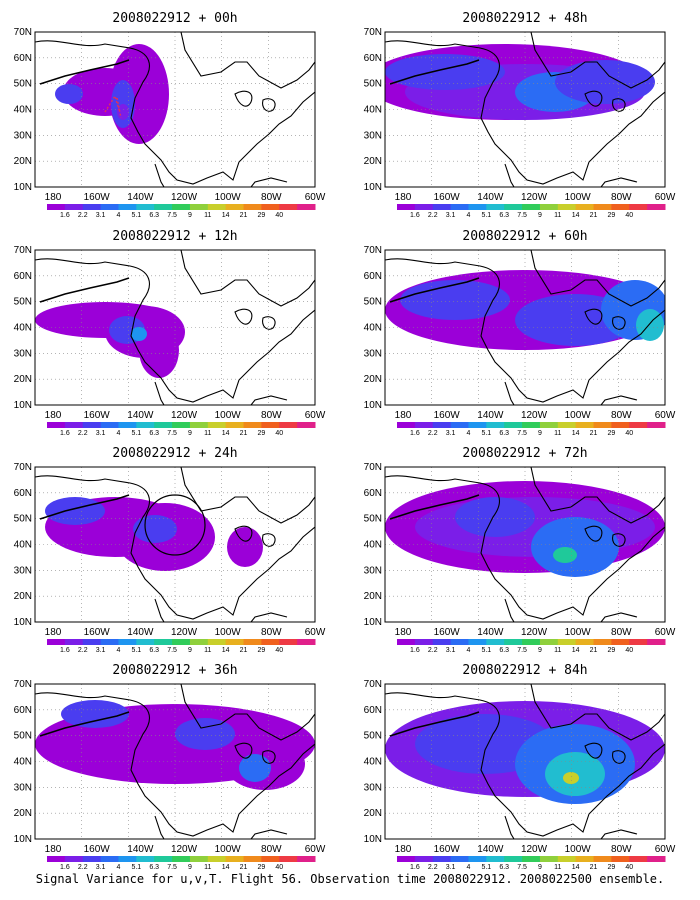 The width and height of the screenshot is (700, 900). What do you see at coordinates (524, 453) in the screenshot?
I see `panel-title: 2008022912 + 72h` at bounding box center [524, 453].